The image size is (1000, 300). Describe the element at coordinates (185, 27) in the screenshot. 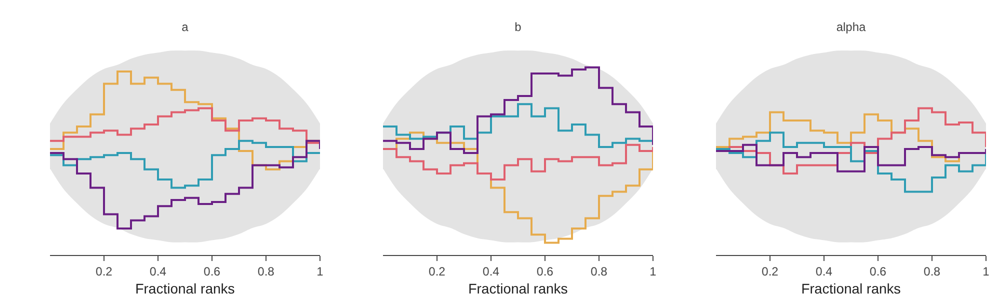

I see `chart-title: a` at that location.